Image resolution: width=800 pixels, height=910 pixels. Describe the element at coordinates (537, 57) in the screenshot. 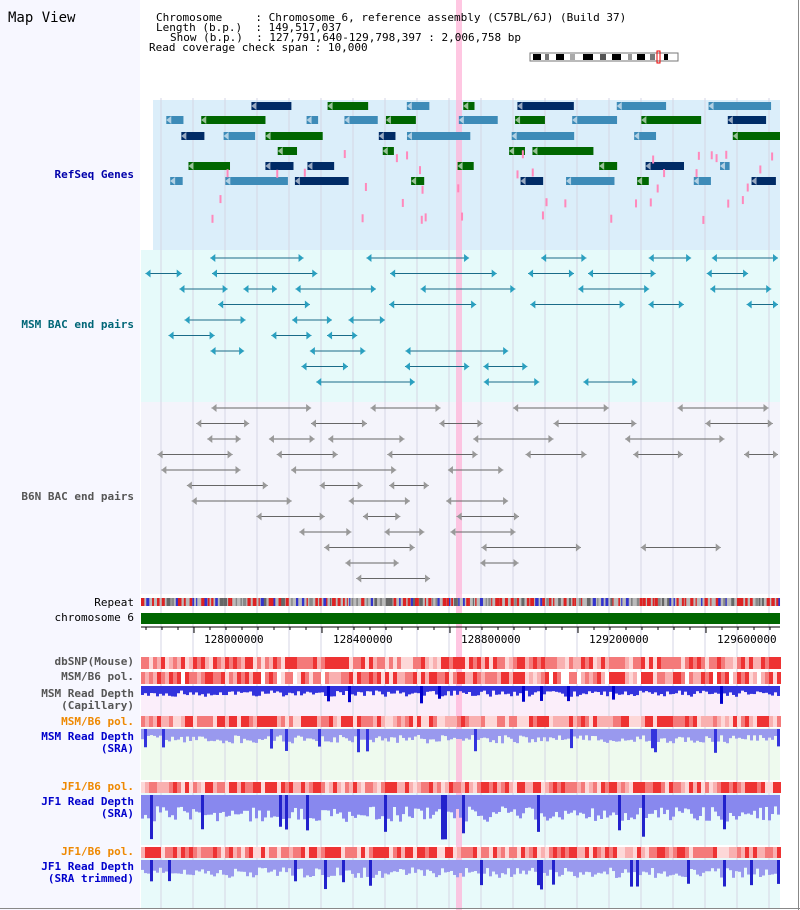

I see `chromosome-band` at that location.